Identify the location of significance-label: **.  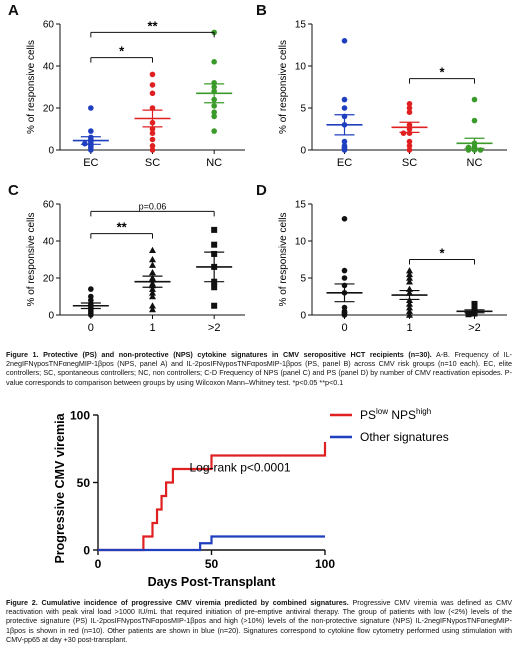
(122, 227).